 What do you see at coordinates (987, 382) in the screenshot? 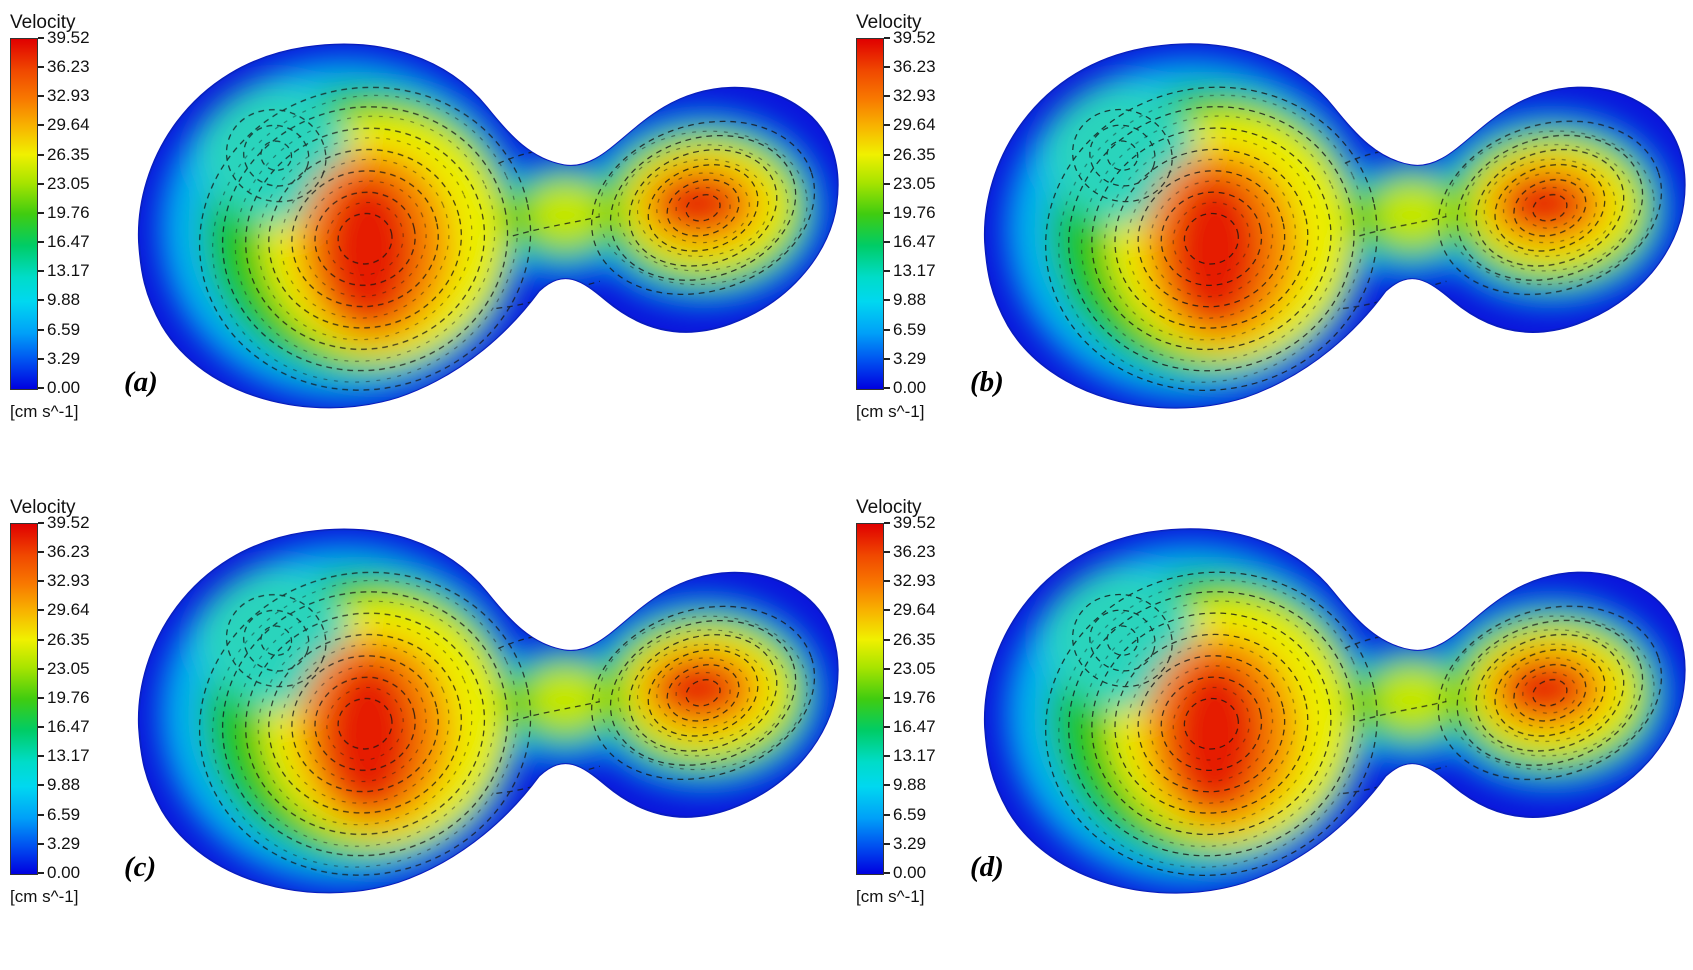
I see `panel-label: (b)` at bounding box center [987, 382].